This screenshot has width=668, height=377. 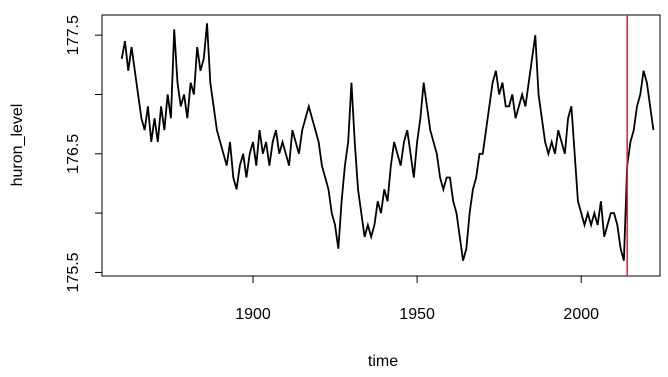 I want to click on y-tick-label: 177.5, so click(x=73, y=35).